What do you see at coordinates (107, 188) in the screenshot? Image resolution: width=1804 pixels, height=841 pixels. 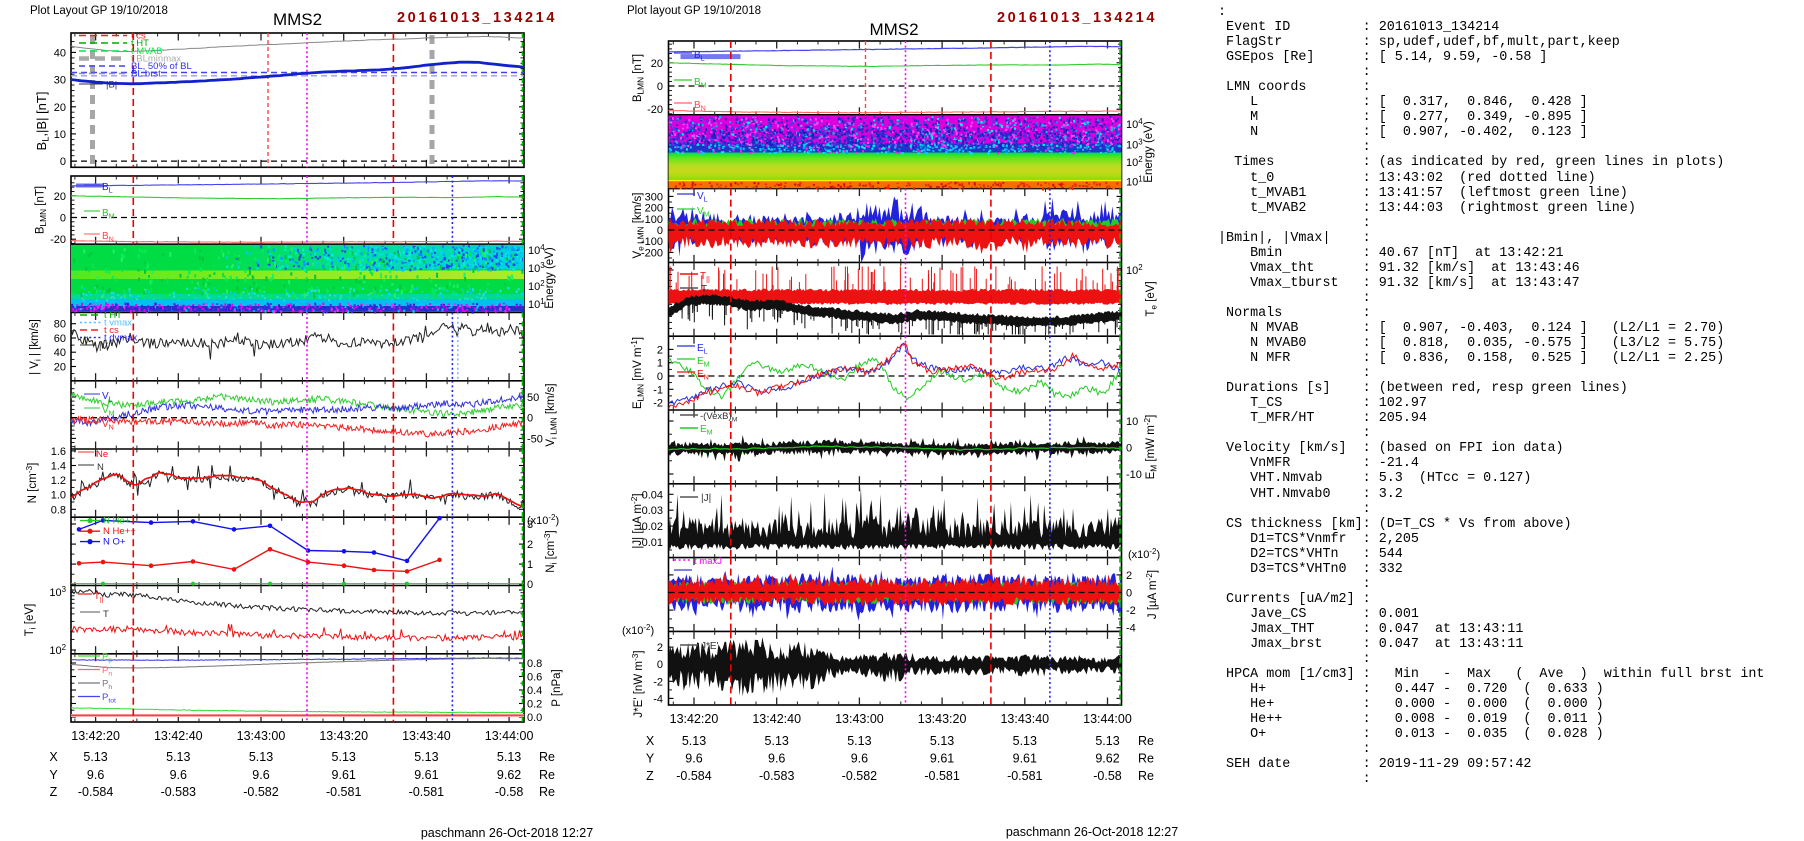 I see `svg-text: BL` at bounding box center [107, 188].